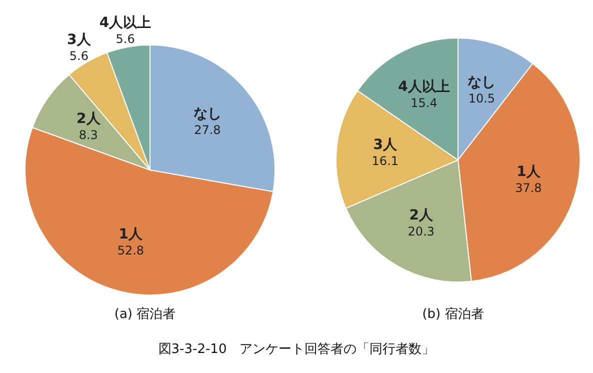 The width and height of the screenshot is (593, 373). I want to click on data-label: 10.5, so click(482, 99).